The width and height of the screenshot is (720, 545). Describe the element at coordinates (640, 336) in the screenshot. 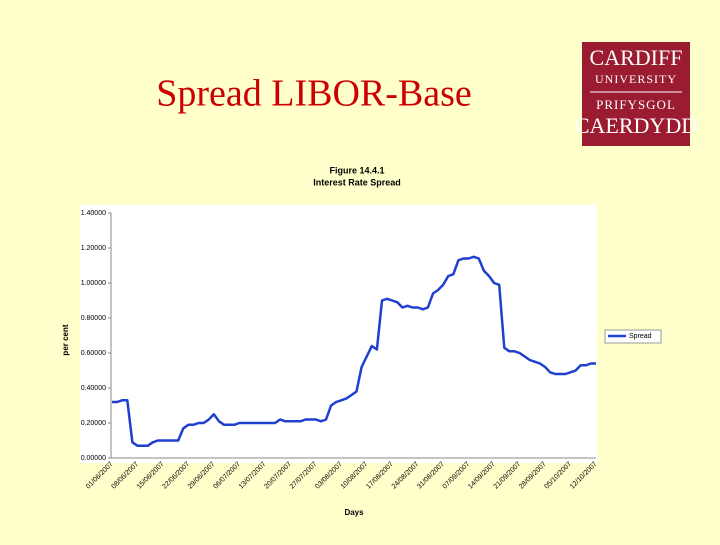

I see `legend-label: Spread` at that location.